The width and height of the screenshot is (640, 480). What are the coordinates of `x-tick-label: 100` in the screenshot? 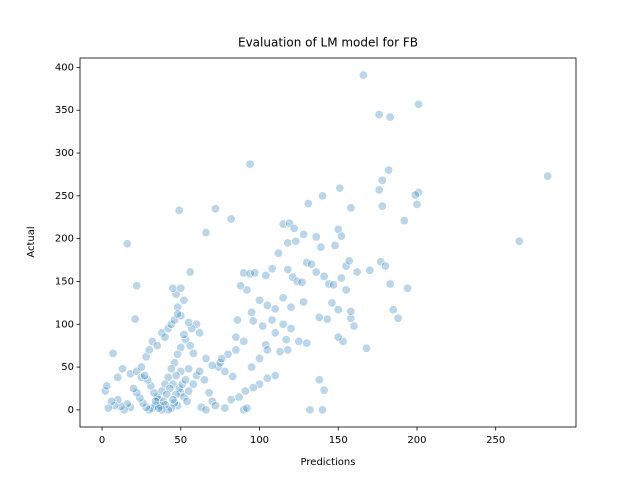 It's located at (259, 440).